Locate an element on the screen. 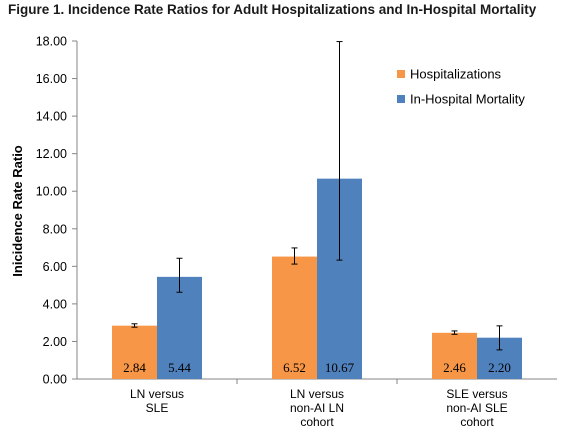  y-tick-label: 12.00 is located at coordinates (51, 154).